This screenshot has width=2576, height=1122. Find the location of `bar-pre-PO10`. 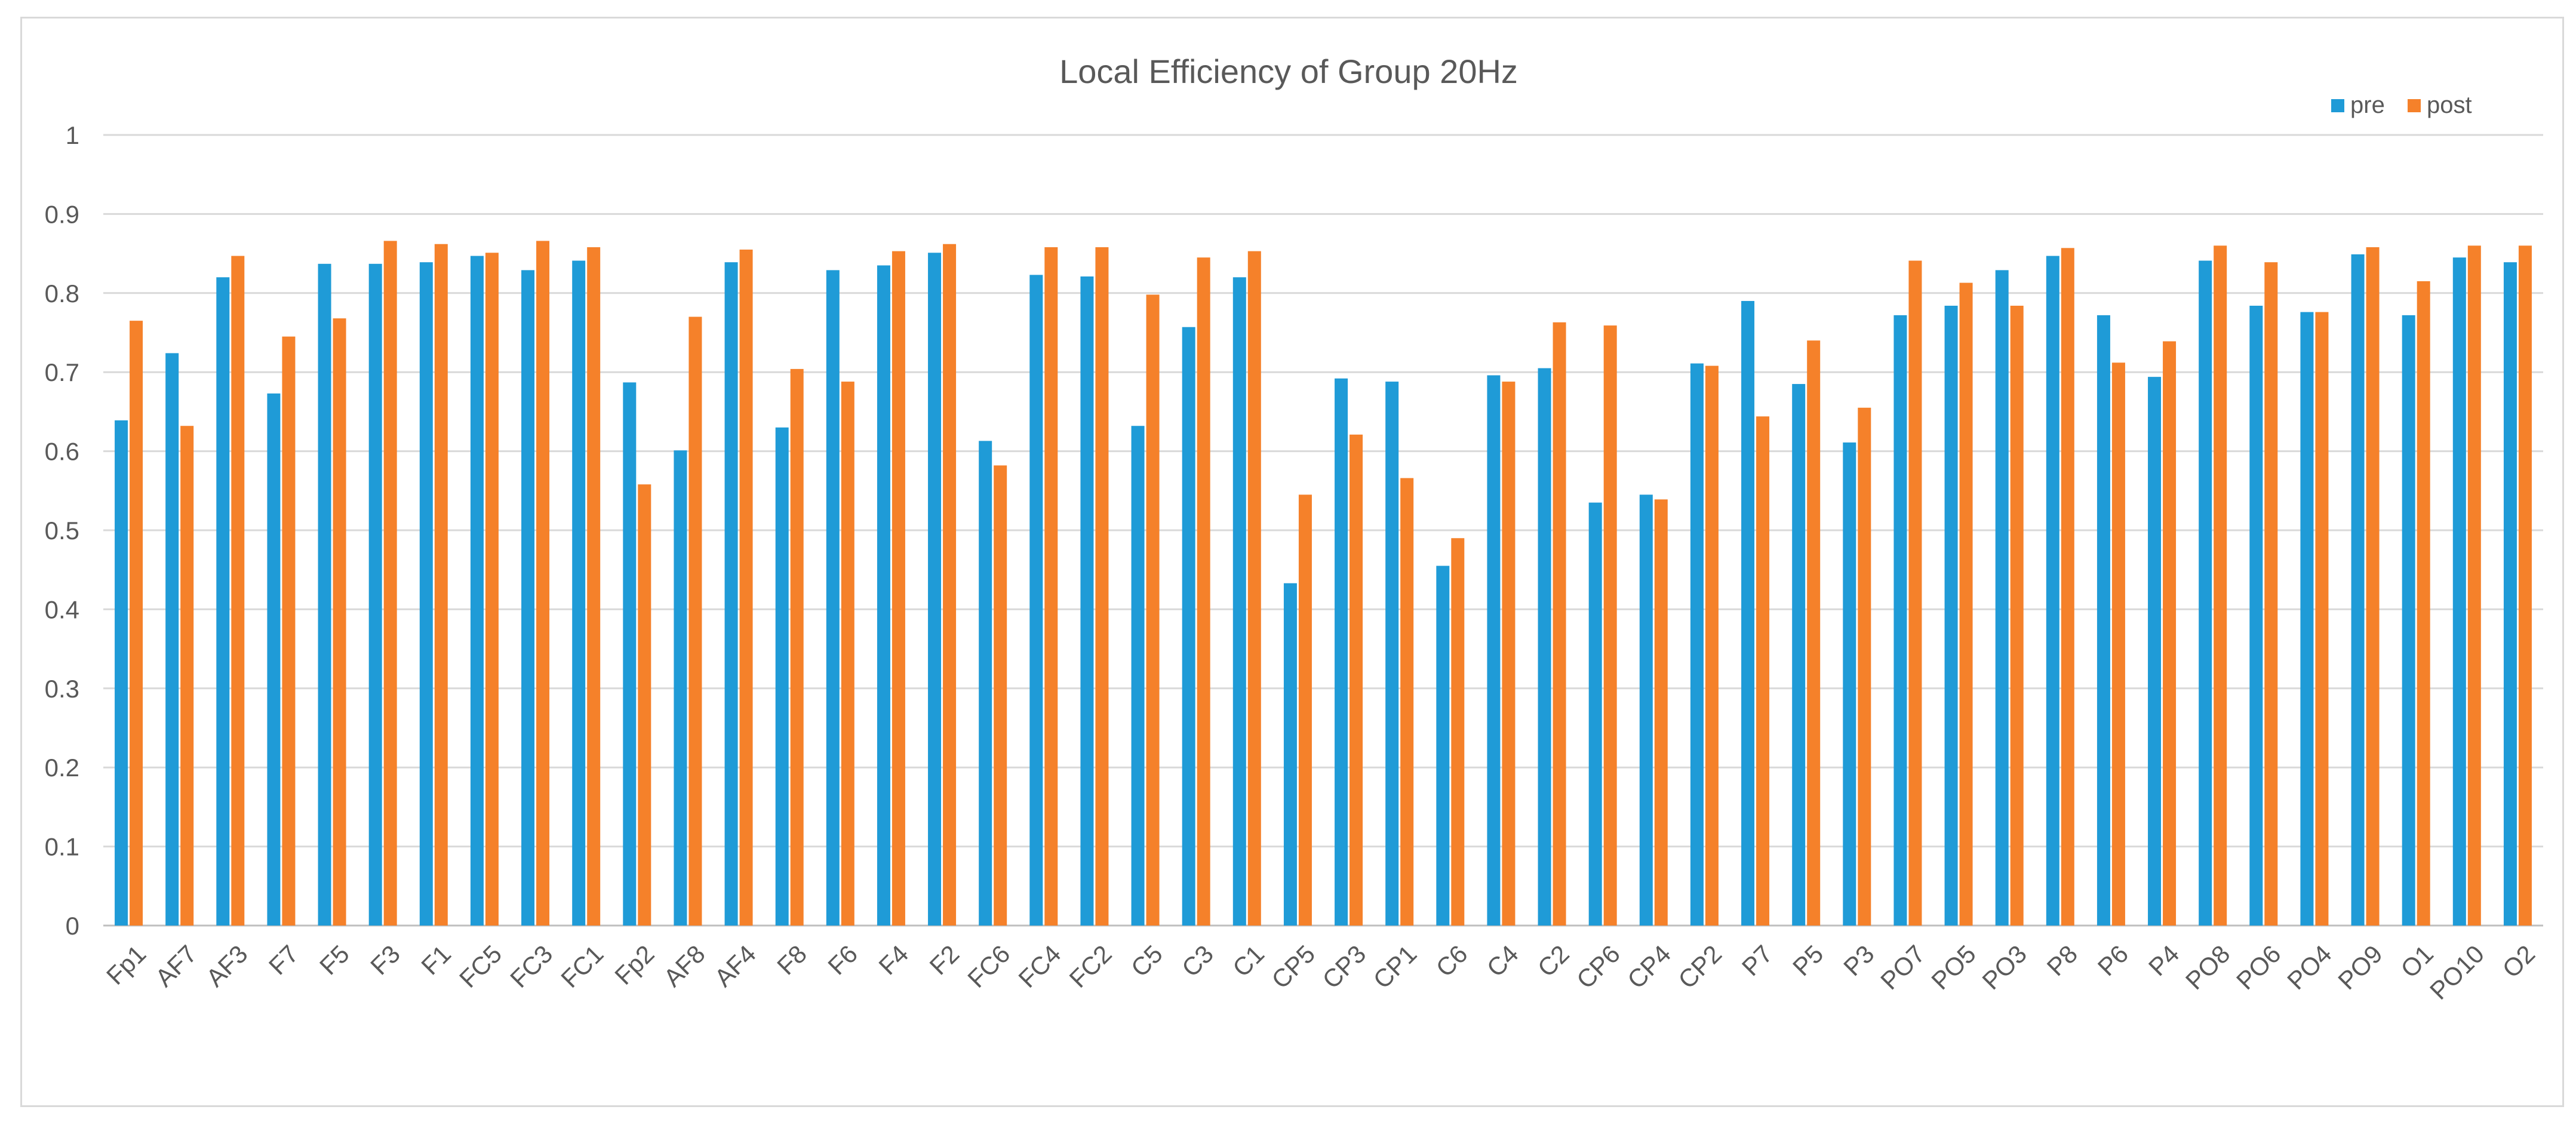

bar-pre-PO10 is located at coordinates (2459, 592).